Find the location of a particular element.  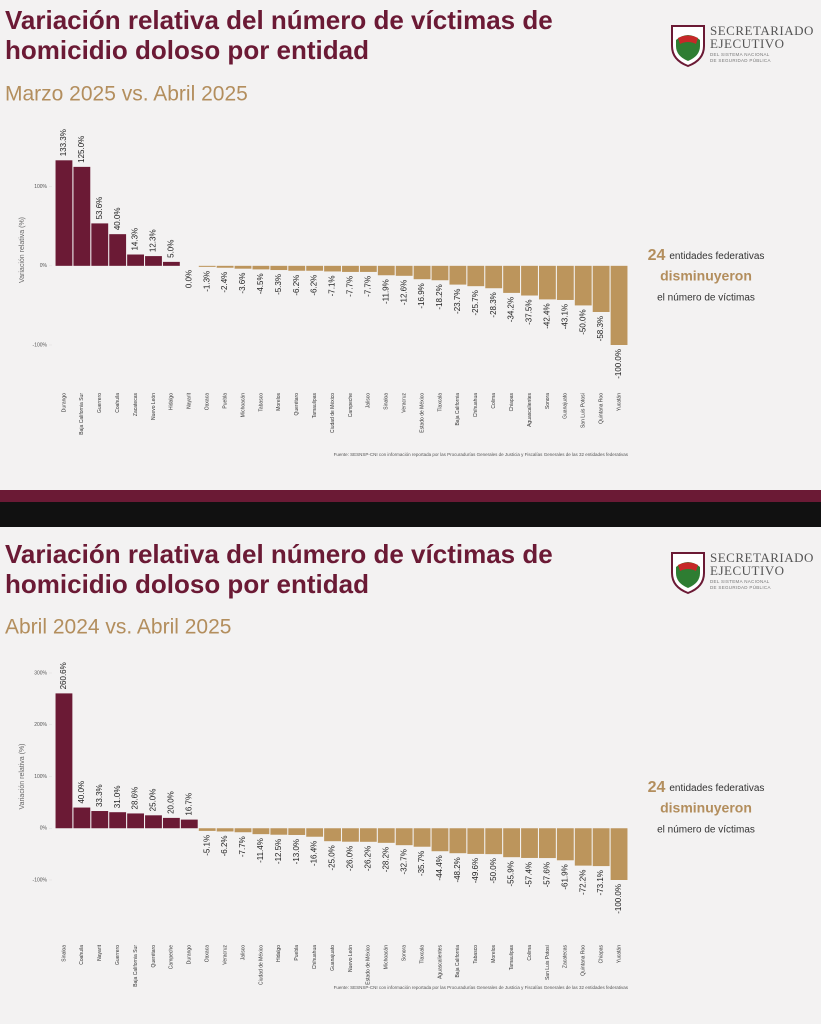

value-label: -11.4% is located at coordinates (260, 850).